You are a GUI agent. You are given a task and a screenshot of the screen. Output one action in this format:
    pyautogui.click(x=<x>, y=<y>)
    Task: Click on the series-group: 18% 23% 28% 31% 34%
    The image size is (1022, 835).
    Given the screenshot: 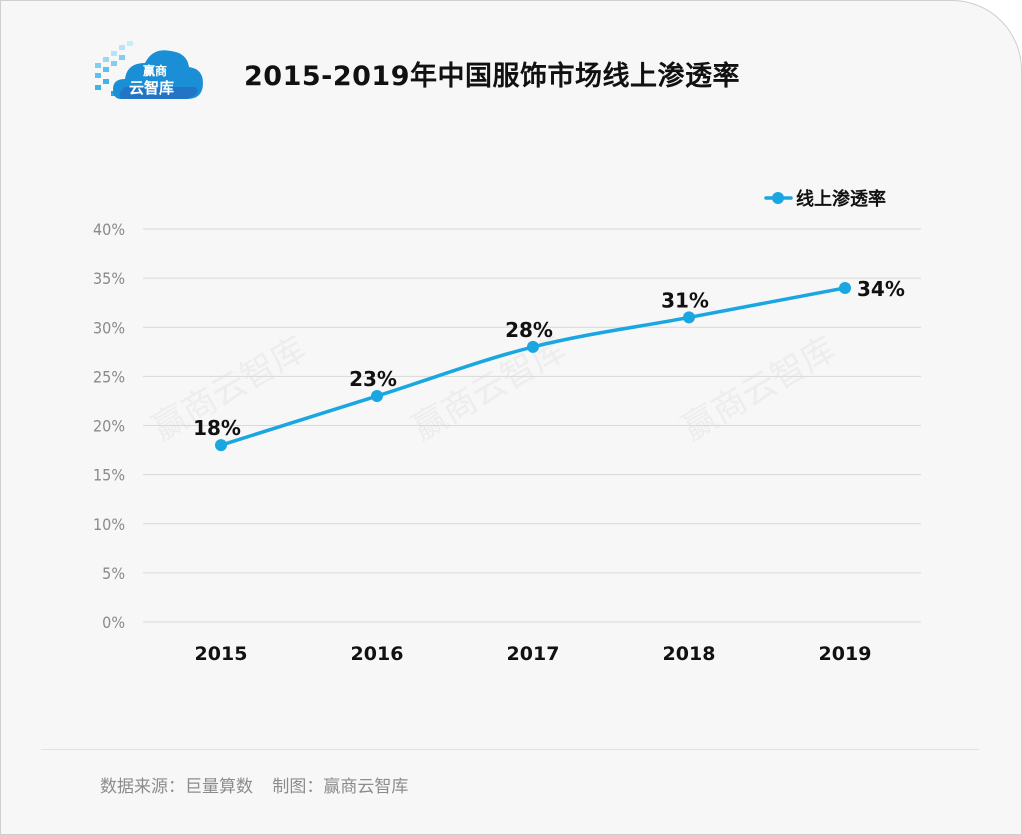 What is the action you would take?
    pyautogui.click(x=549, y=364)
    